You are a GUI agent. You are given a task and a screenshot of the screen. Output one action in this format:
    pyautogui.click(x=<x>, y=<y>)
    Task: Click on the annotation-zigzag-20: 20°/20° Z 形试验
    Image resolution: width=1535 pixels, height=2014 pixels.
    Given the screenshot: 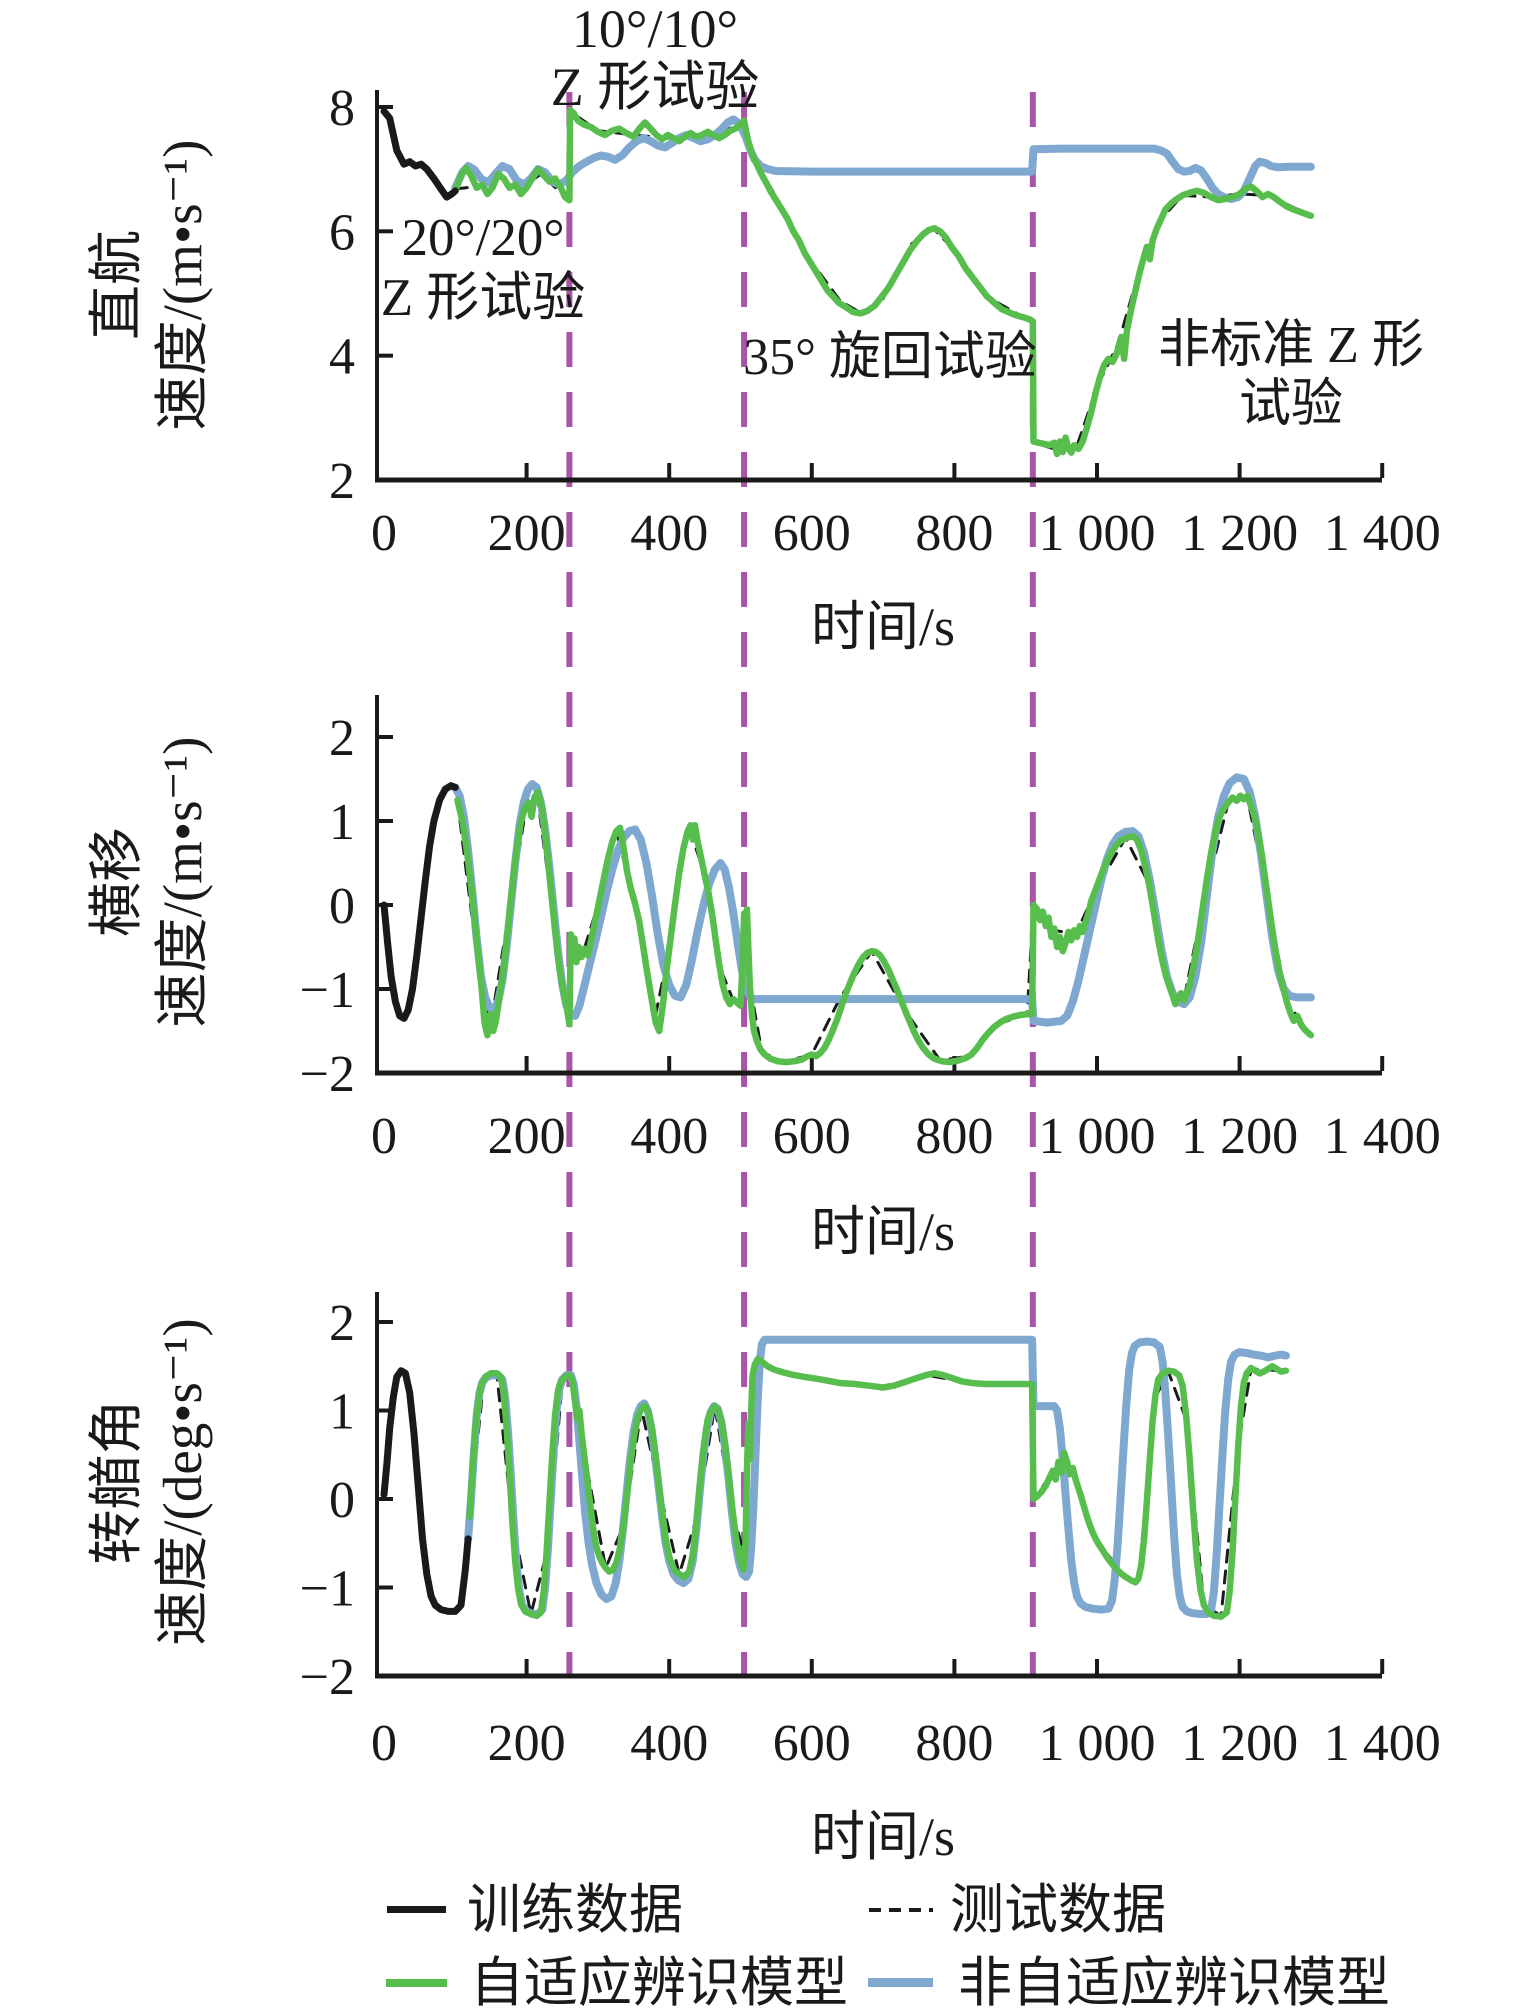 What is the action you would take?
    pyautogui.click(x=483, y=268)
    